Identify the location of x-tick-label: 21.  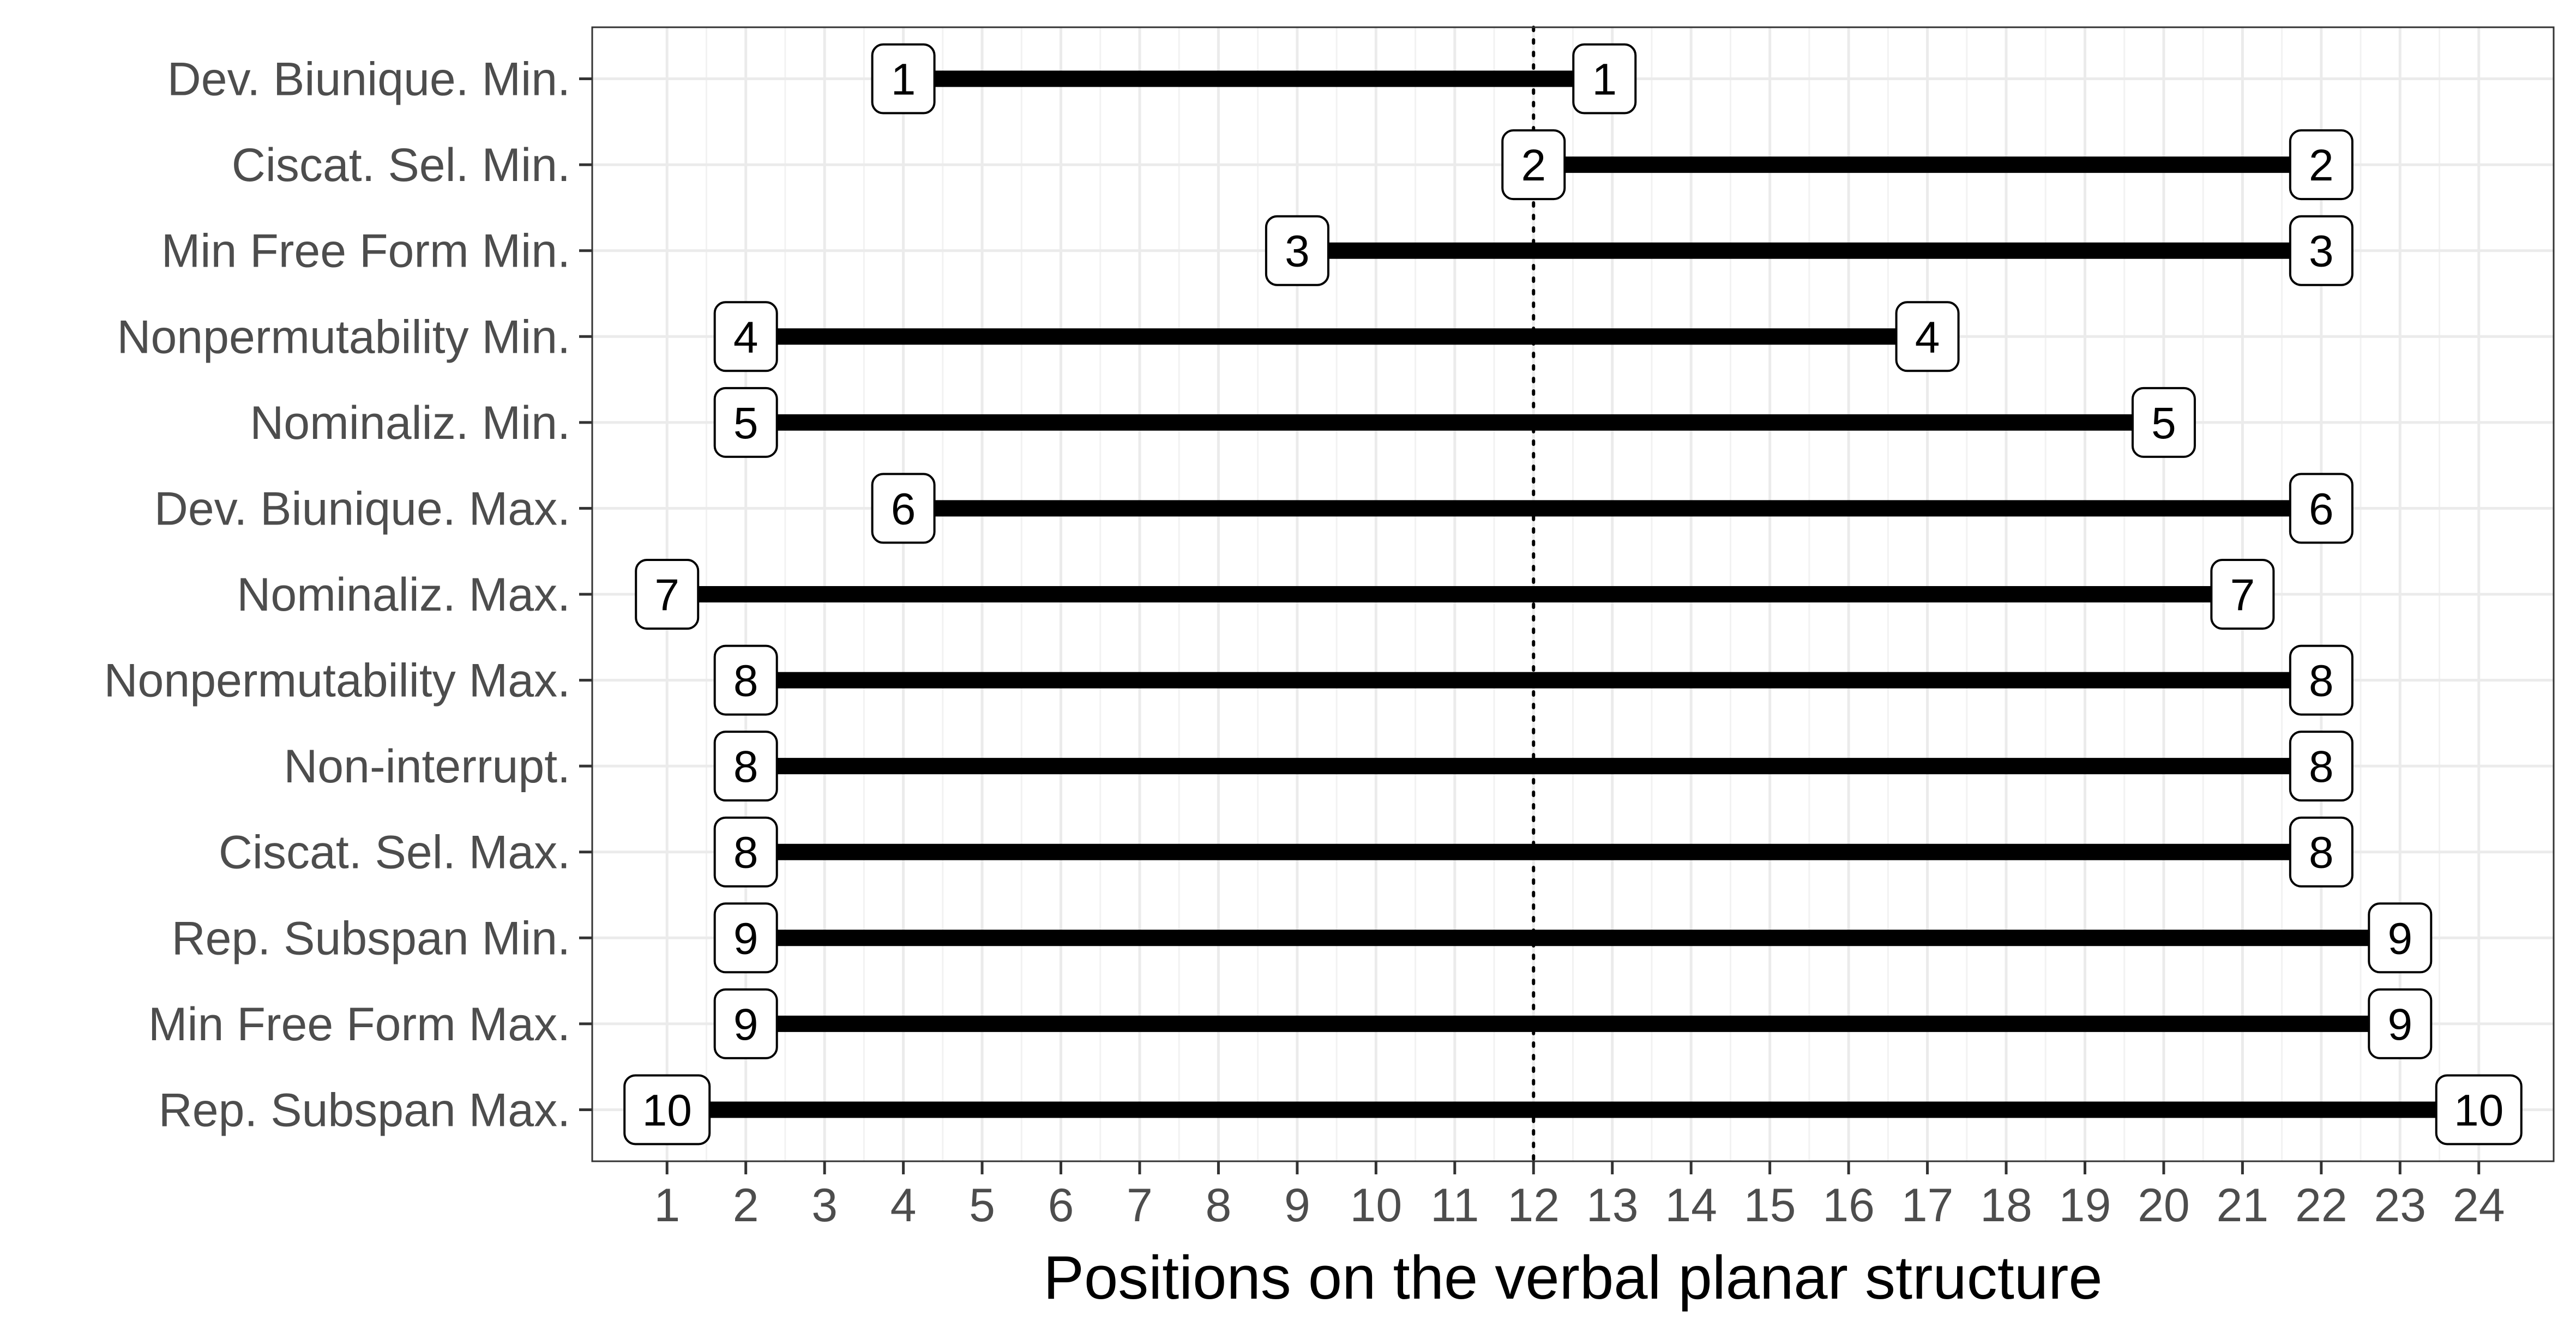
(2243, 1205).